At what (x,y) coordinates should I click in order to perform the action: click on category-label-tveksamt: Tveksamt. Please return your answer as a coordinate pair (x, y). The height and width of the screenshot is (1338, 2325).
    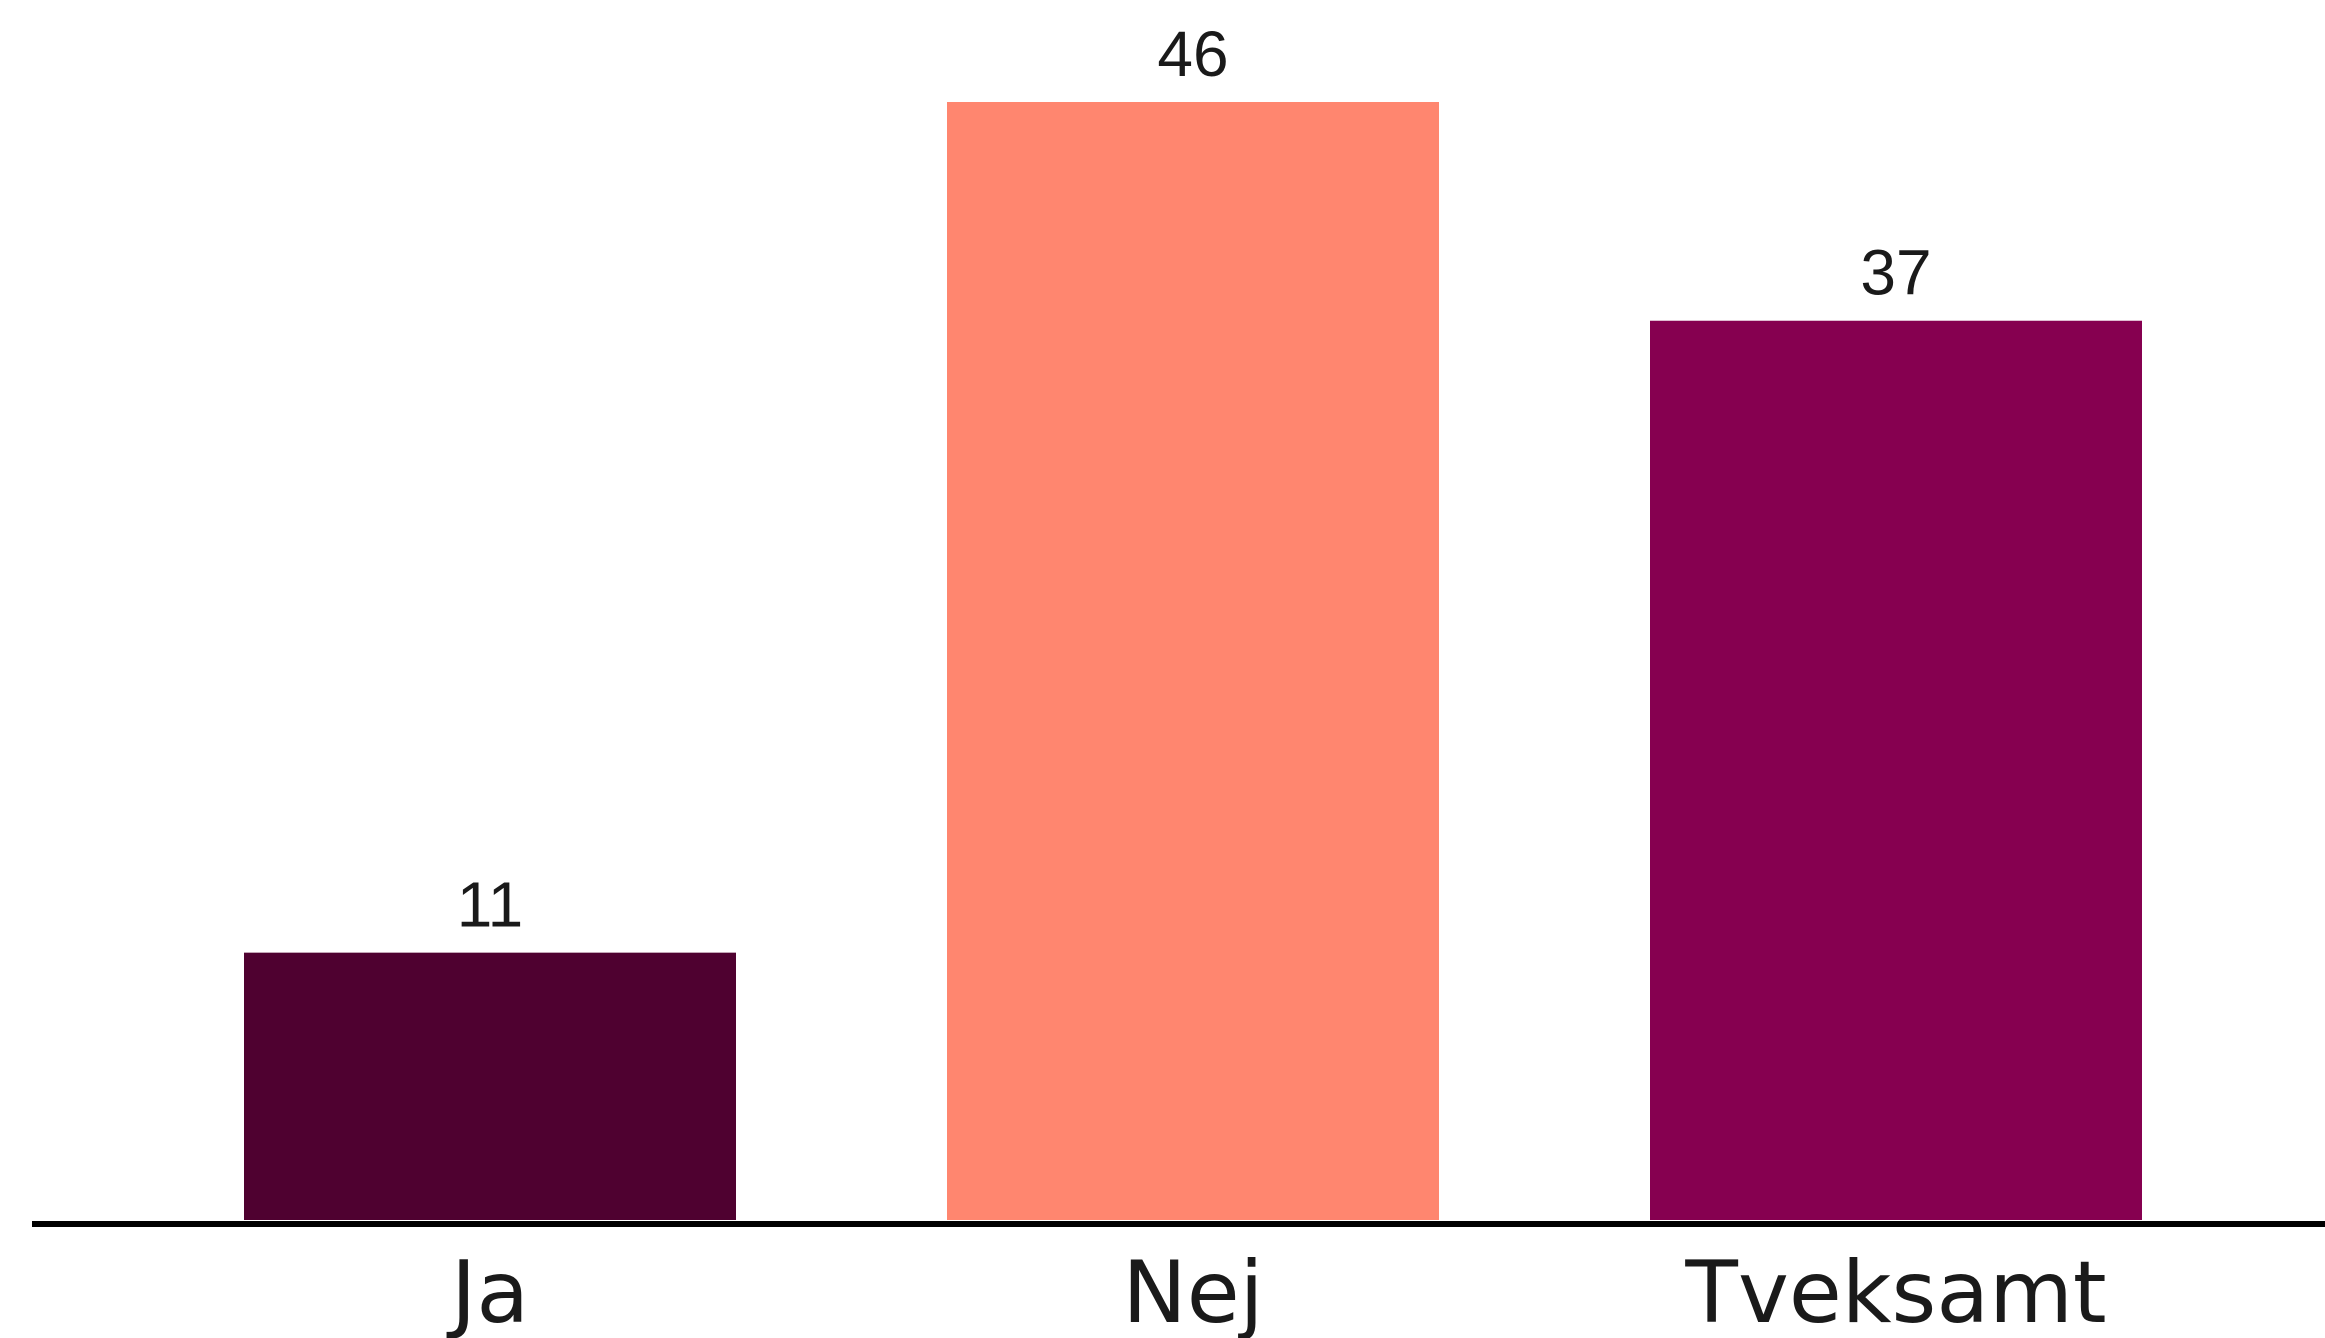
    Looking at the image, I should click on (1895, 1290).